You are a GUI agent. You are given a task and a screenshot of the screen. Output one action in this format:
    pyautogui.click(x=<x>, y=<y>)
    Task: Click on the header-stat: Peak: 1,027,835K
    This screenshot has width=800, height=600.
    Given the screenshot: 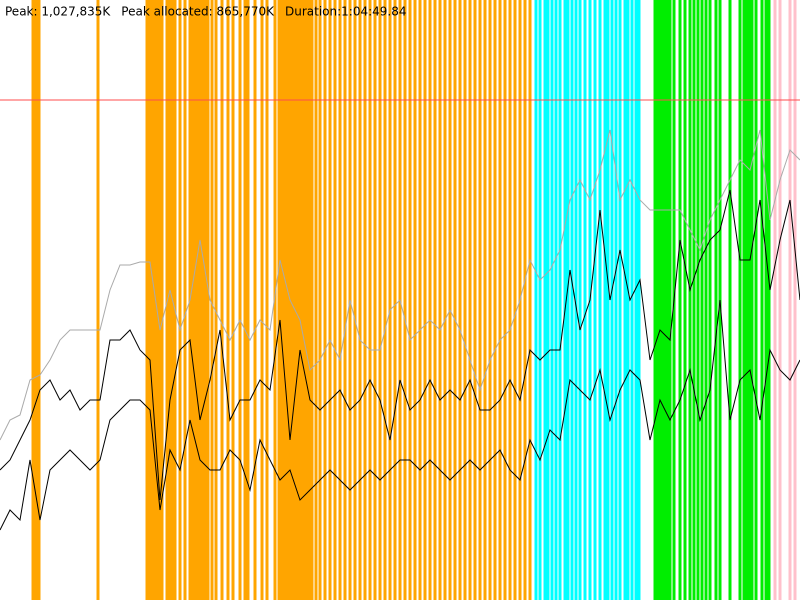 What is the action you would take?
    pyautogui.click(x=58, y=12)
    